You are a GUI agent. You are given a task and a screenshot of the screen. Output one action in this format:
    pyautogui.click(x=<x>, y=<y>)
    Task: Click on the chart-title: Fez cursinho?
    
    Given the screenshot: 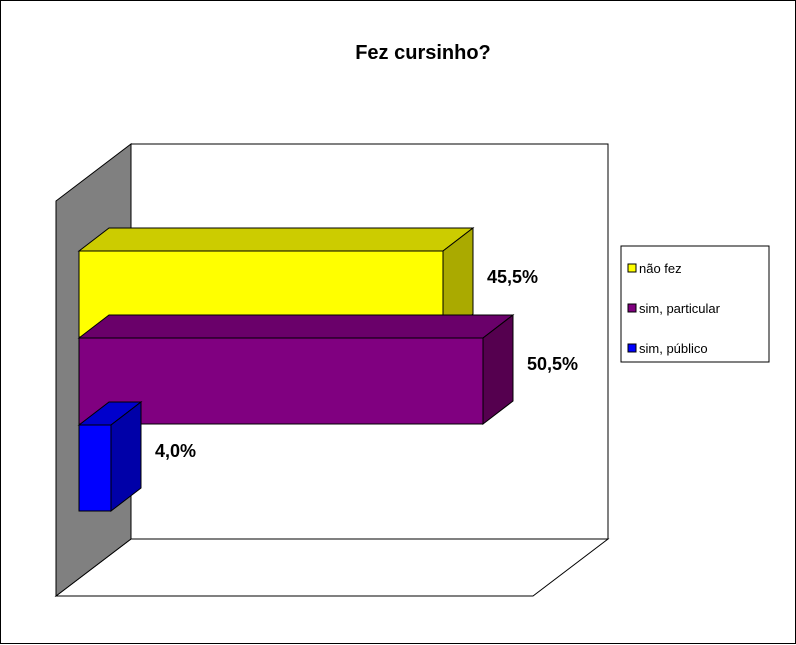 What is the action you would take?
    pyautogui.click(x=423, y=53)
    